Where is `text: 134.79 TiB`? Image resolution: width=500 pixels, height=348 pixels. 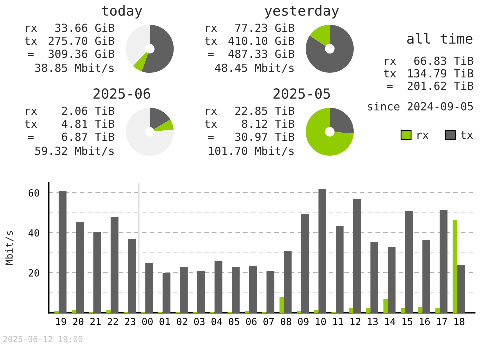
text: 134.79 TiB is located at coordinates (441, 73).